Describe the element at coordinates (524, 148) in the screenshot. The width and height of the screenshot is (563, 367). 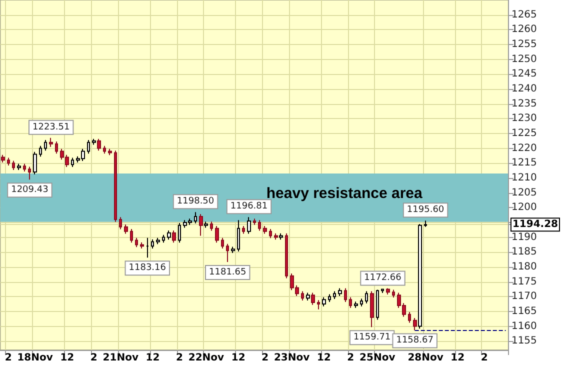
I see `y-tick-label: 1220` at that location.